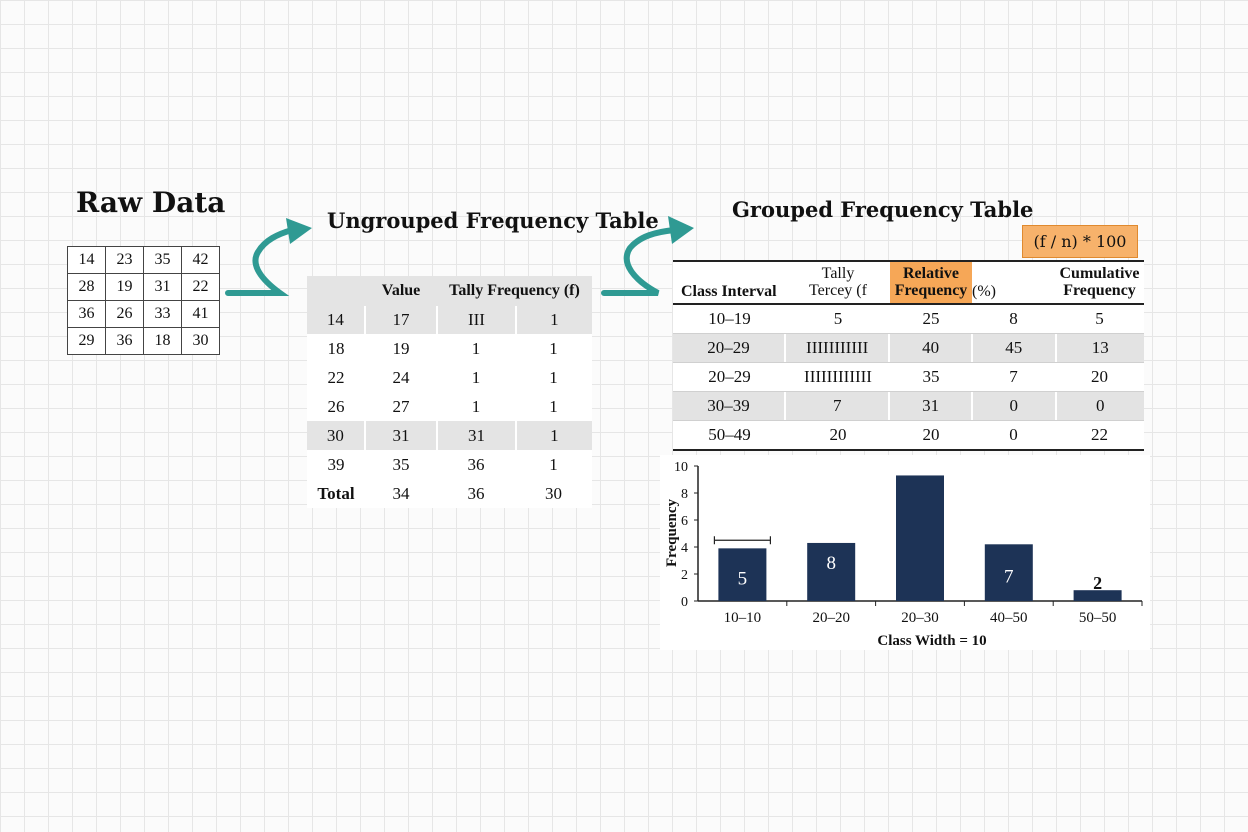 The width and height of the screenshot is (1248, 832). Describe the element at coordinates (401, 348) in the screenshot. I see `table-cell: 19` at that location.